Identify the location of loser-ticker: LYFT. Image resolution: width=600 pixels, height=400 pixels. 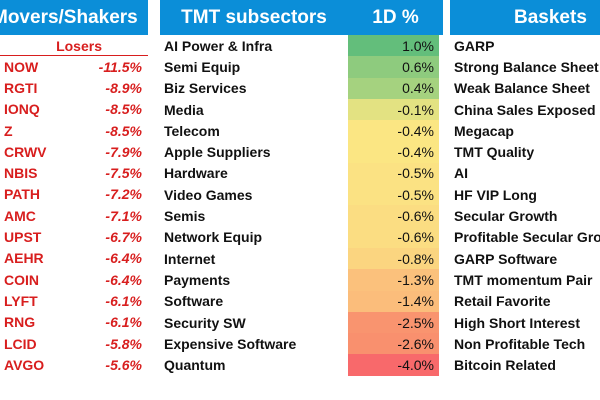
(21, 300).